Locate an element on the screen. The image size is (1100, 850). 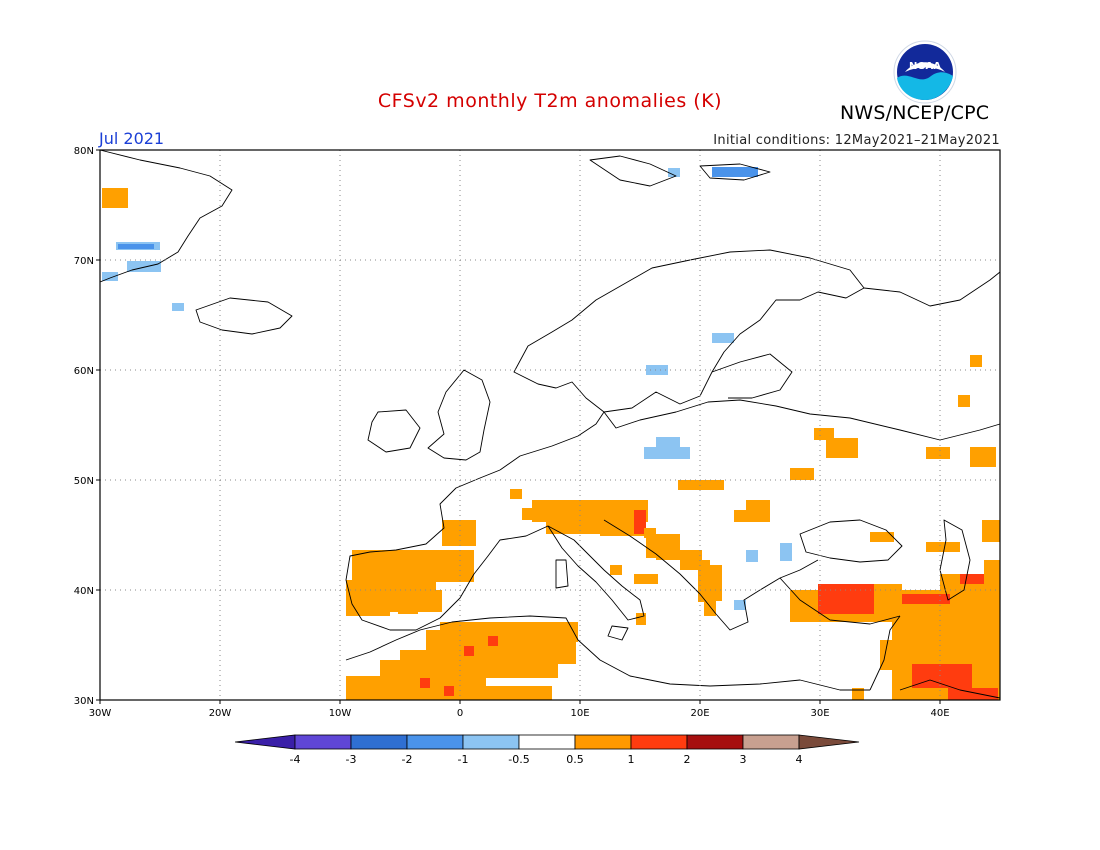
colorbar-label: -0.5 is located at coordinates (518, 759).